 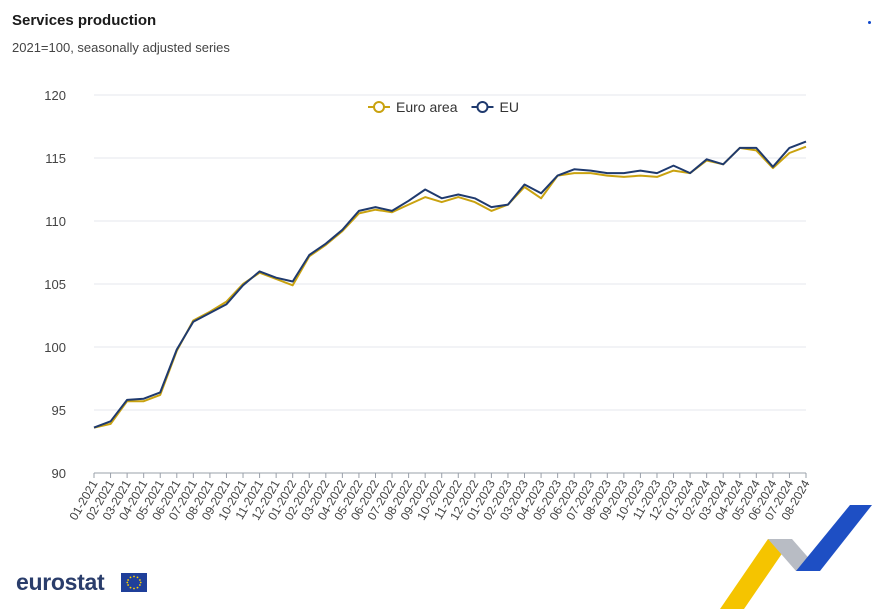 I want to click on y-axis-ticks: 90 95 100 105 110 115 120, so click(x=55, y=284).